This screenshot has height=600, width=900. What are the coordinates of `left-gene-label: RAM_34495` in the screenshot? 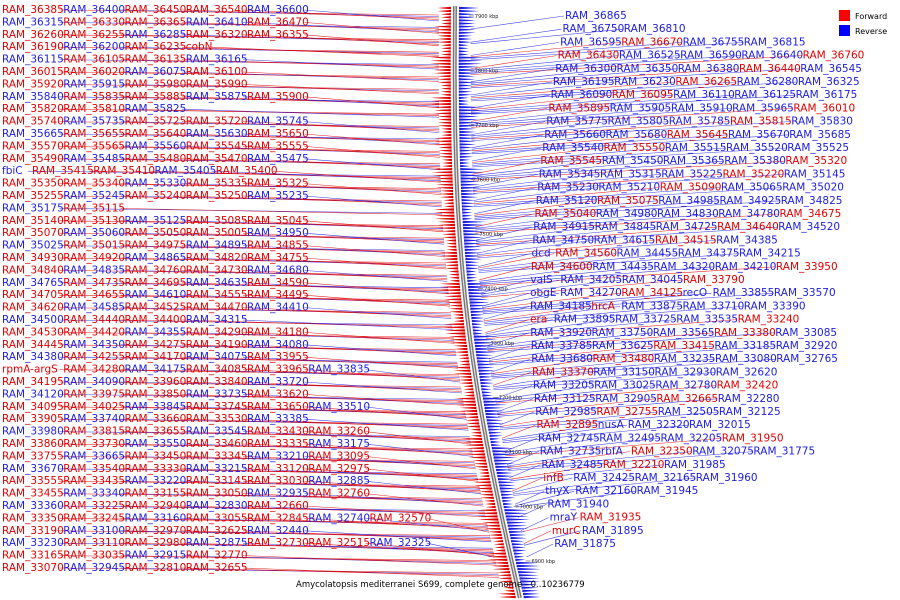 It's located at (278, 295).